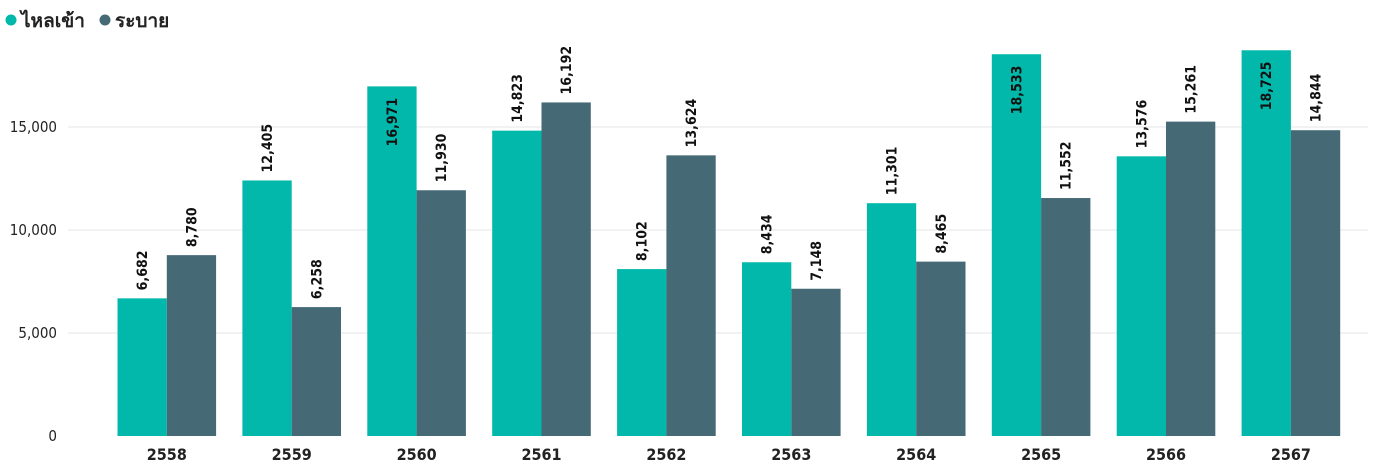  What do you see at coordinates (916, 454) in the screenshot?
I see `x-tick-label: 2564` at bounding box center [916, 454].